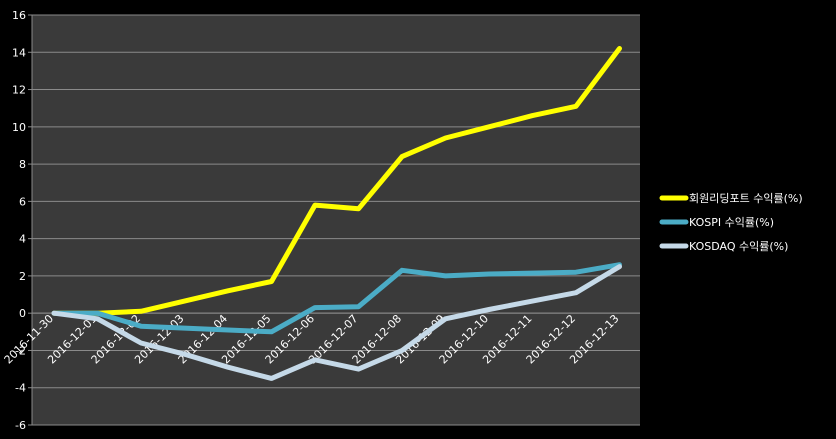  Describe the element at coordinates (20, 425) in the screenshot. I see `y-tick-label: -6` at that location.